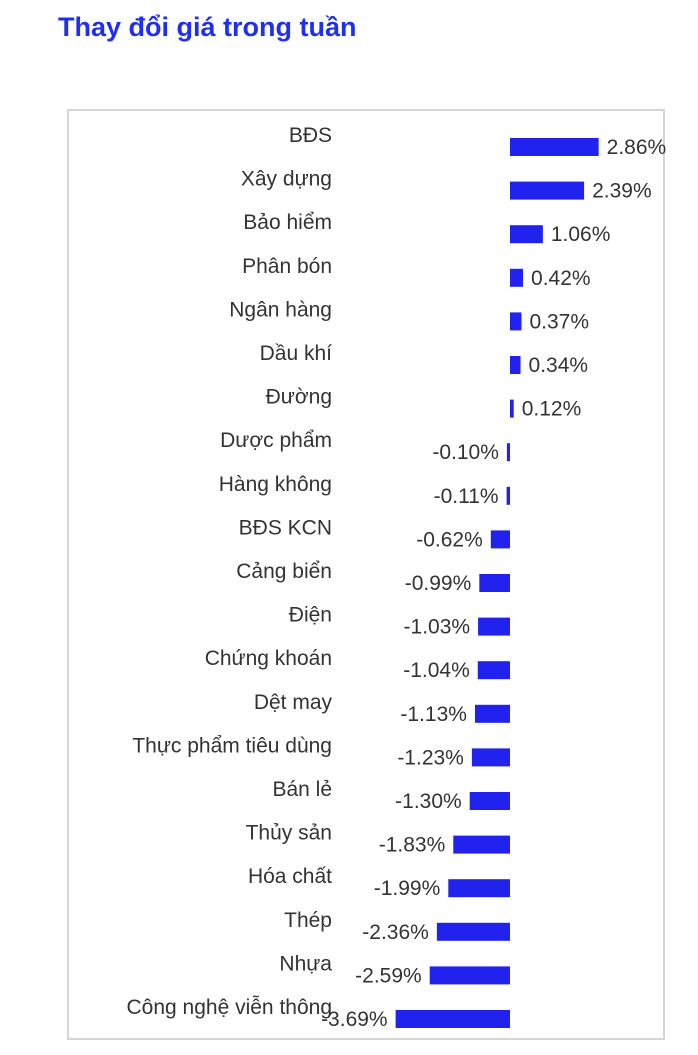  I want to click on category-label: BĐS, so click(310, 135).